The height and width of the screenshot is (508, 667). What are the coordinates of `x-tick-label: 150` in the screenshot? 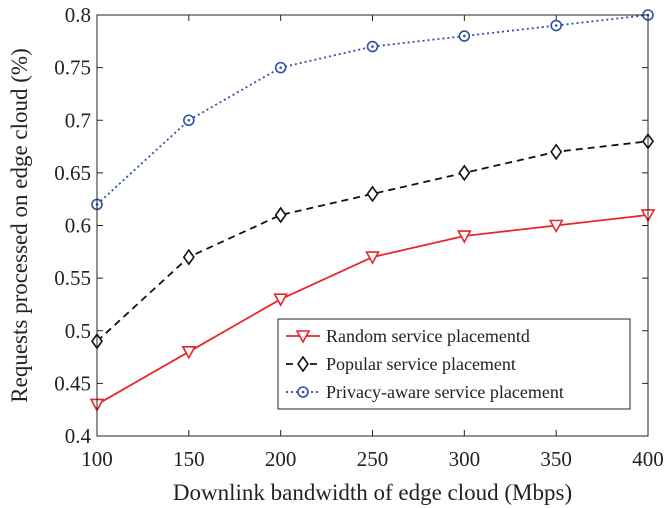 It's located at (189, 459).